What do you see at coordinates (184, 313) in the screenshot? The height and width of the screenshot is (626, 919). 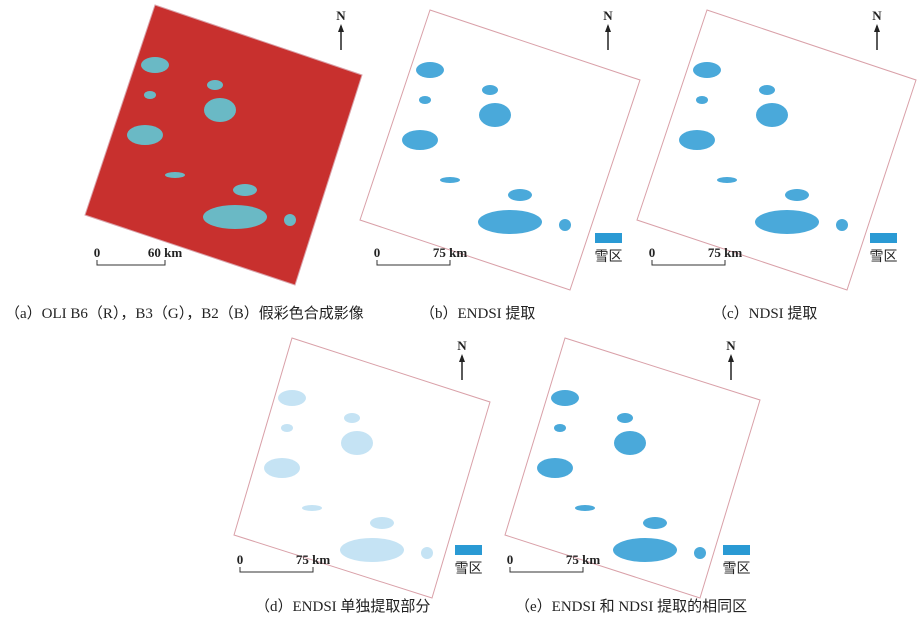 I see `caption: （a）OLI B6（R），B3（G），B2（B）假彩色合成影像` at bounding box center [184, 313].